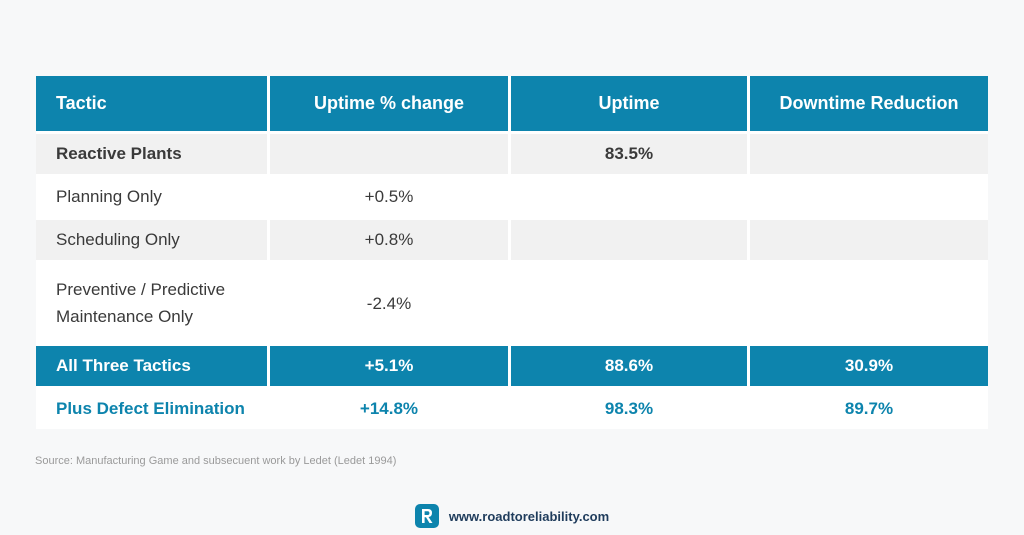  I want to click on cell-uptime-change: +0.5%, so click(390, 198).